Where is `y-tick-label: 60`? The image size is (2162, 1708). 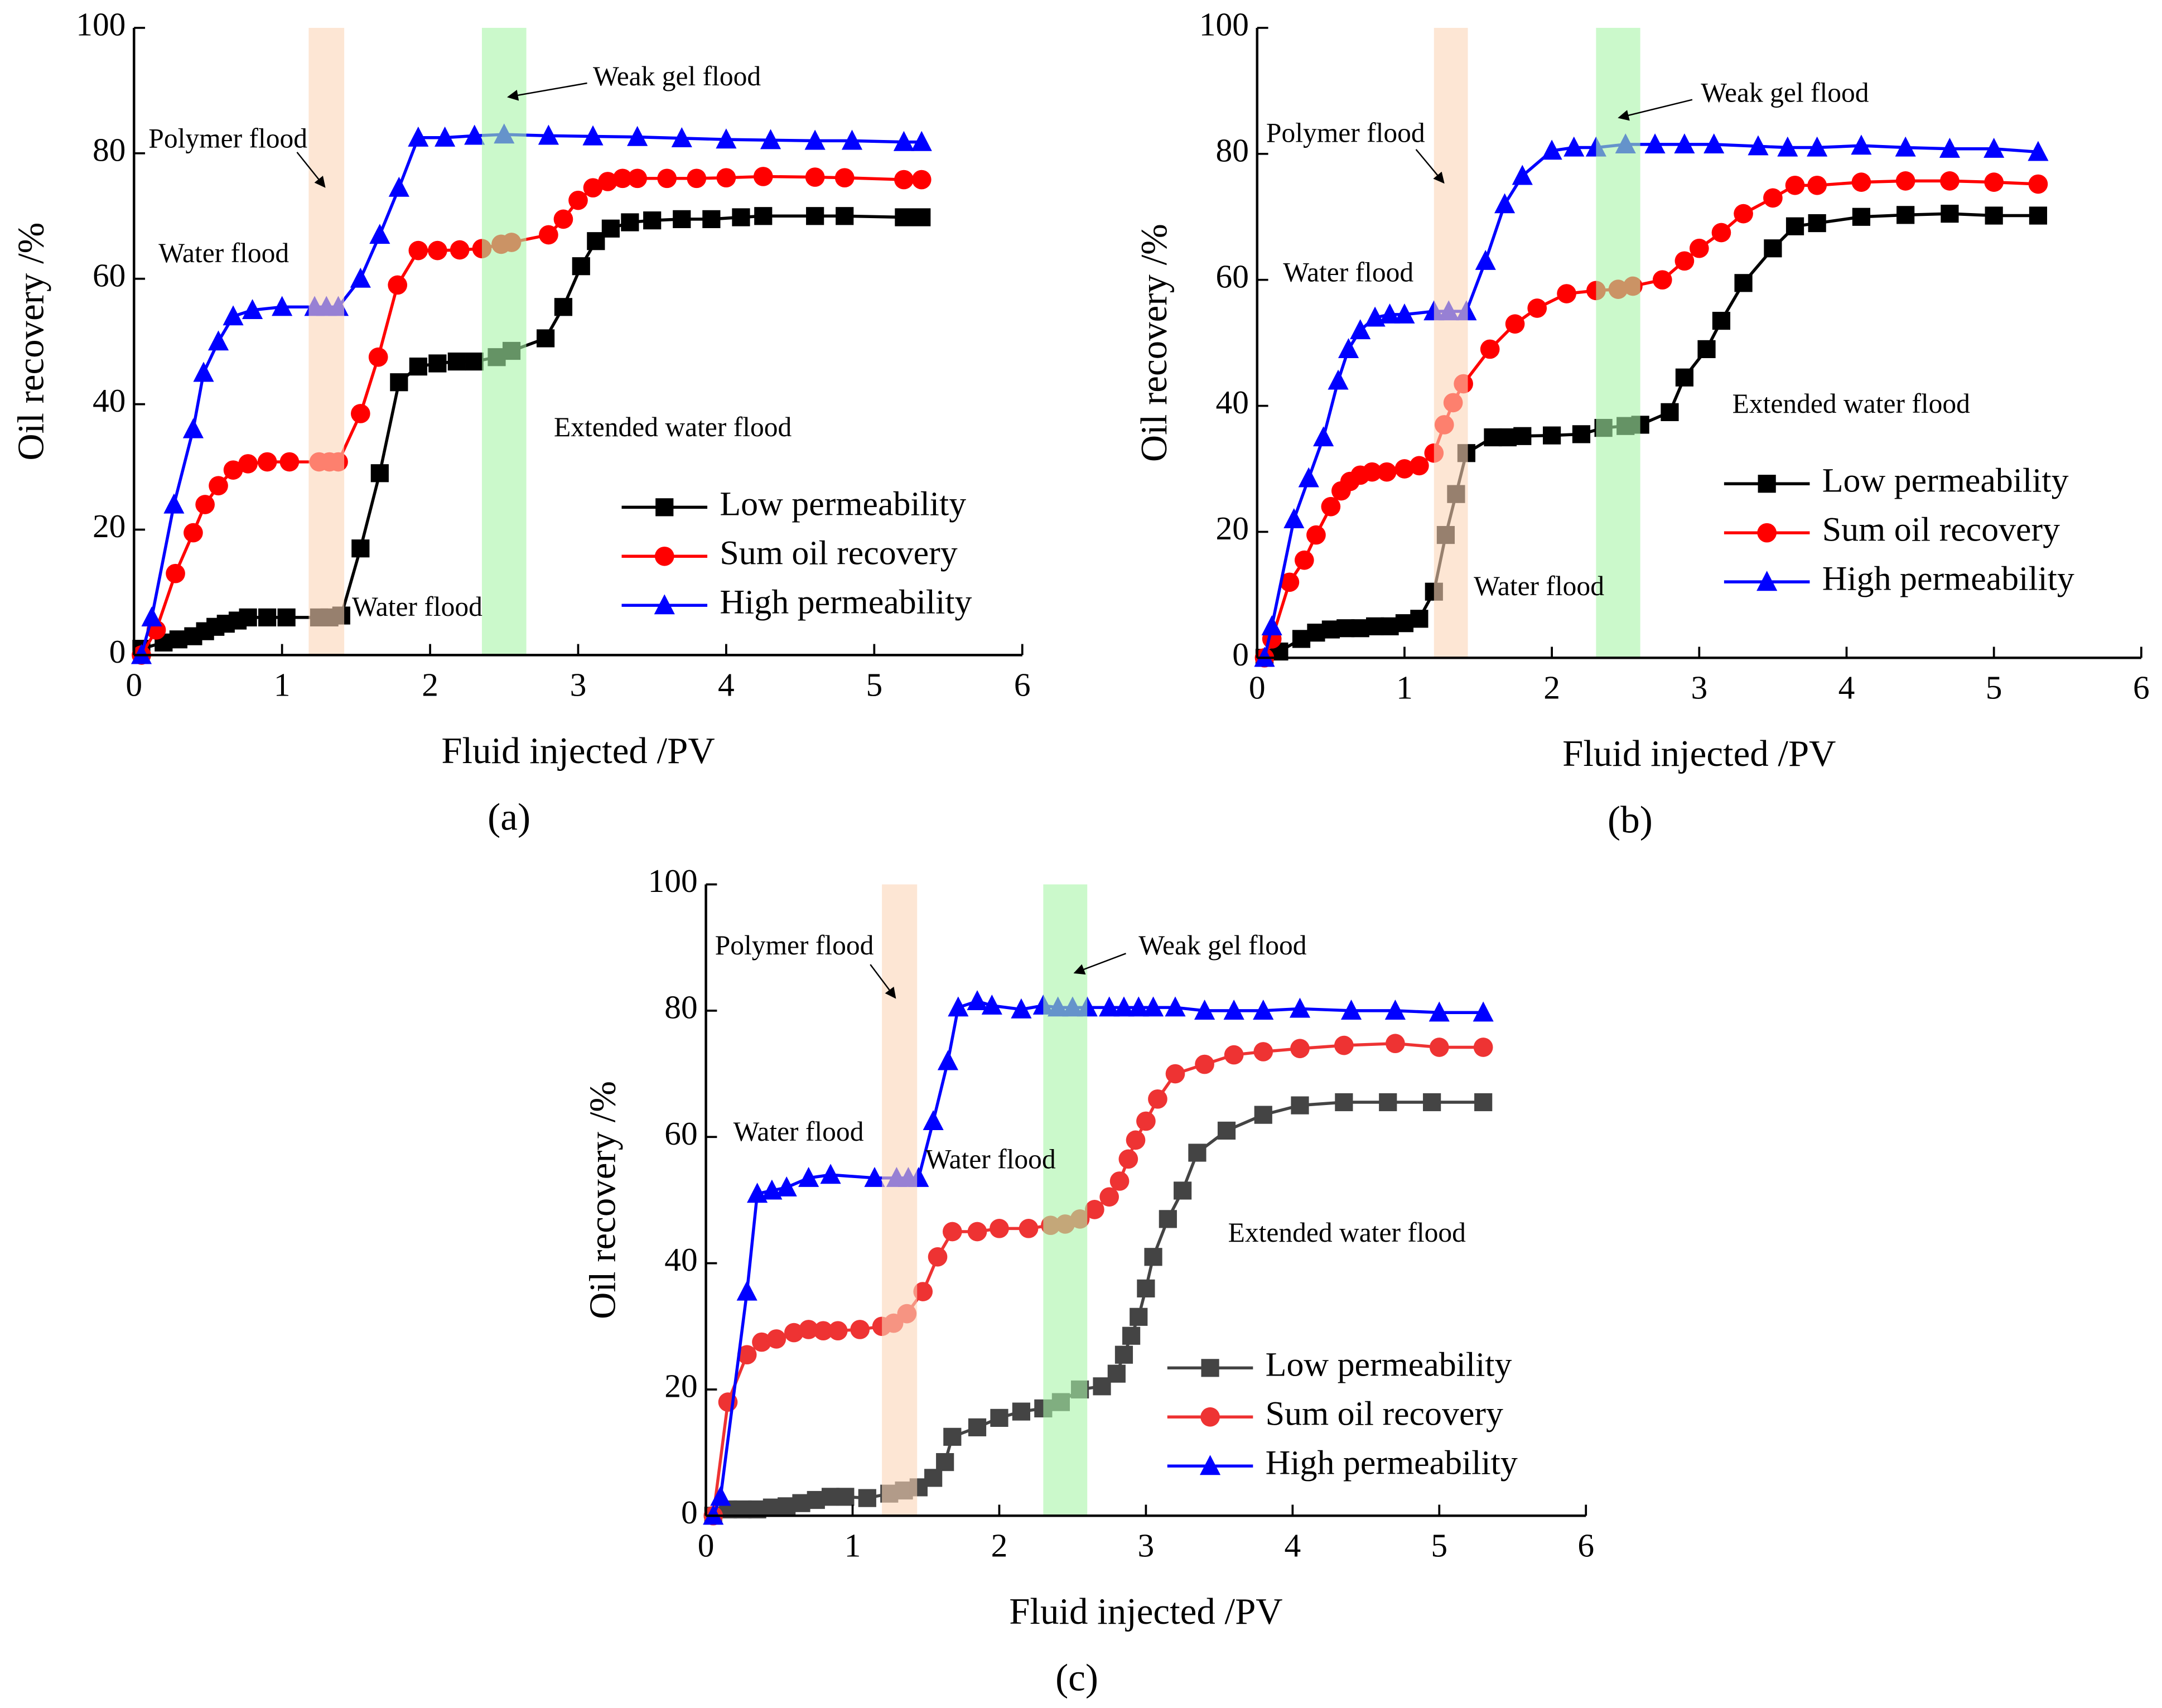 y-tick-label: 60 is located at coordinates (1231, 276).